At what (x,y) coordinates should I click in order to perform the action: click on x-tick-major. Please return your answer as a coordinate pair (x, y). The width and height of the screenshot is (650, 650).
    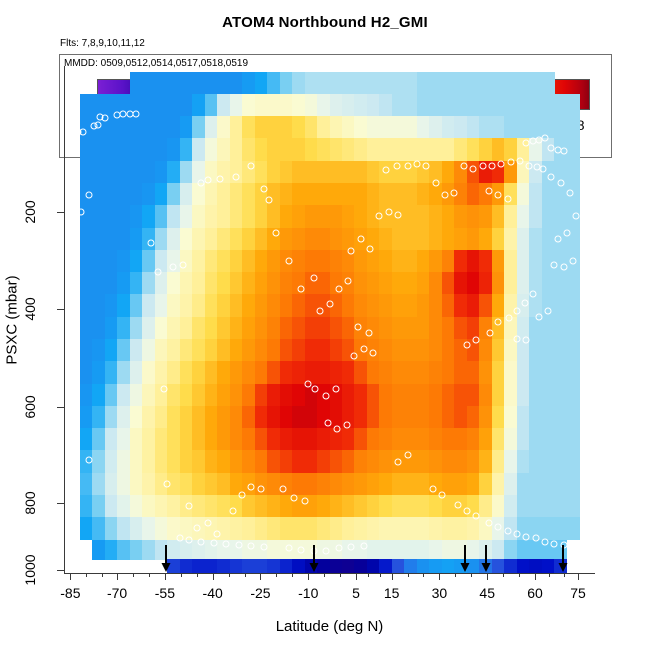
    Looking at the image, I should click on (165, 576).